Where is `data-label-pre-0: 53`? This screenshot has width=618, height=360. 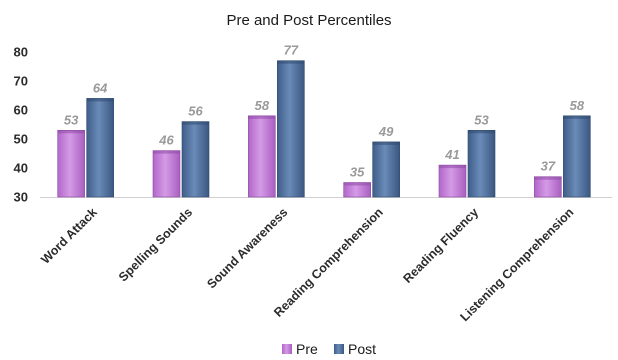
data-label-pre-0: 53 is located at coordinates (71, 119).